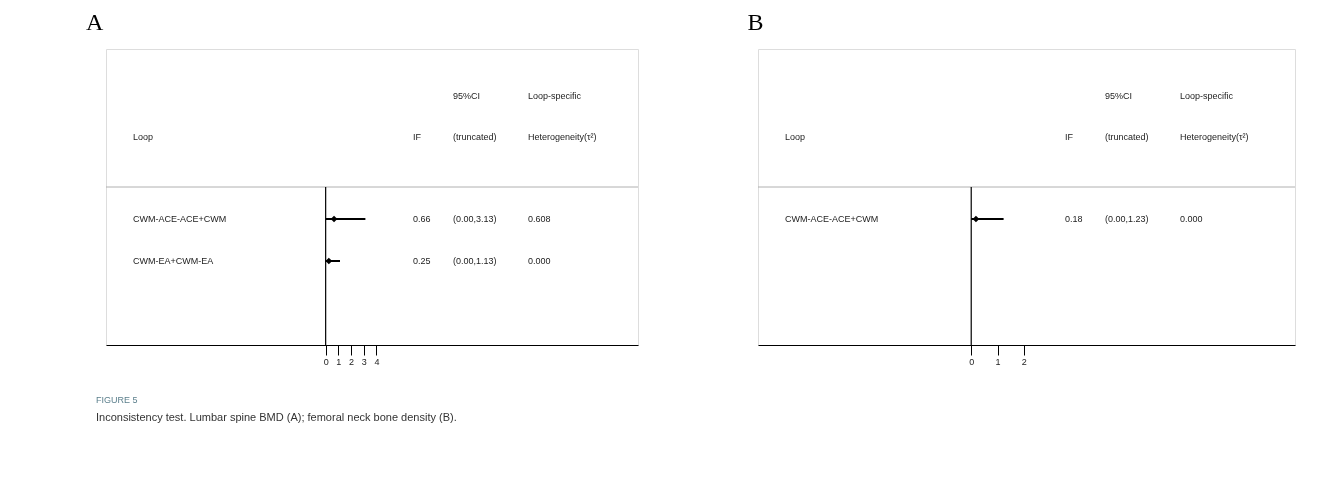  I want to click on x-tick-label: 4, so click(377, 361).